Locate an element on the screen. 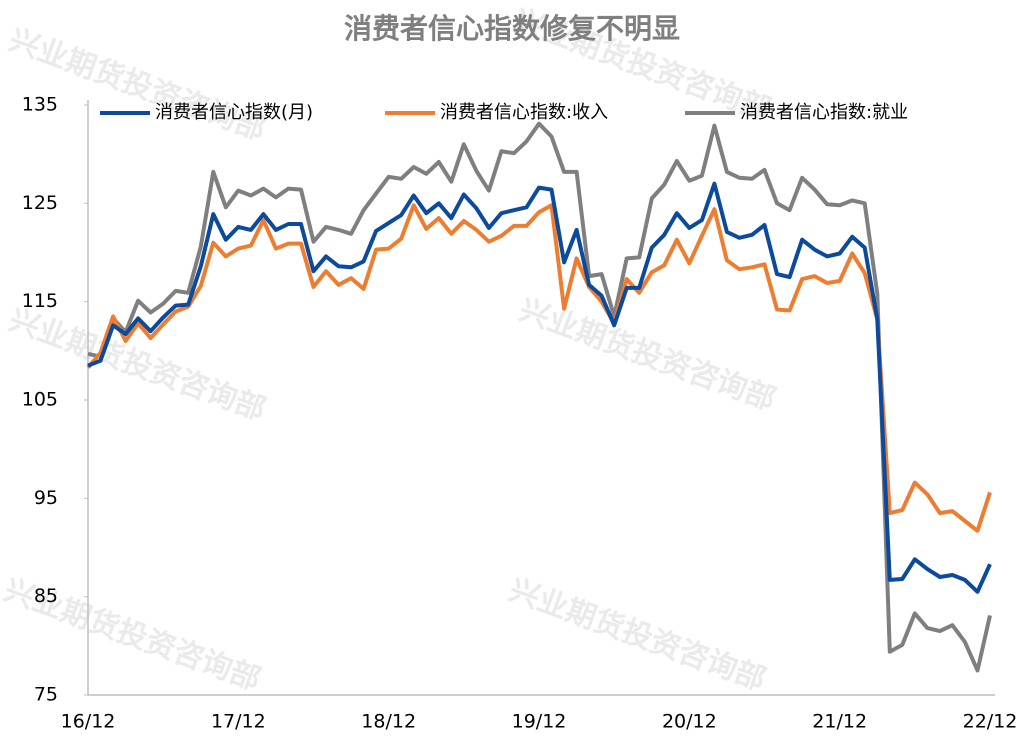  x-tick-label: 17/12 is located at coordinates (238, 722).